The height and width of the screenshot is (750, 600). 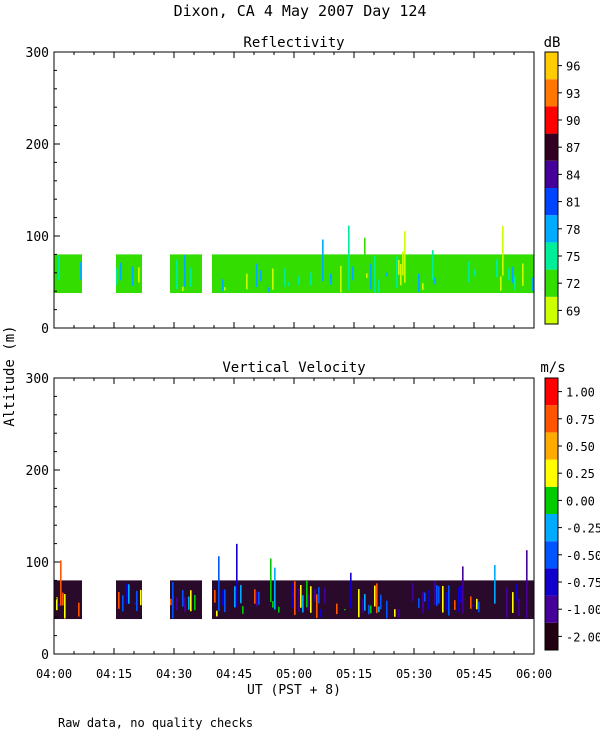 What do you see at coordinates (174, 674) in the screenshot?
I see `x-tick-label: 04:30` at bounding box center [174, 674].